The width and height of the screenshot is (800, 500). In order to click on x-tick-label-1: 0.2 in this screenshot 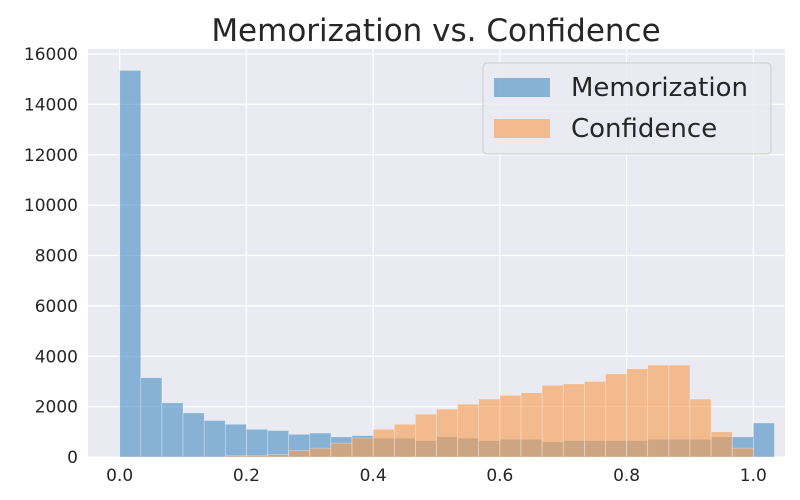, I will do `click(246, 476)`.